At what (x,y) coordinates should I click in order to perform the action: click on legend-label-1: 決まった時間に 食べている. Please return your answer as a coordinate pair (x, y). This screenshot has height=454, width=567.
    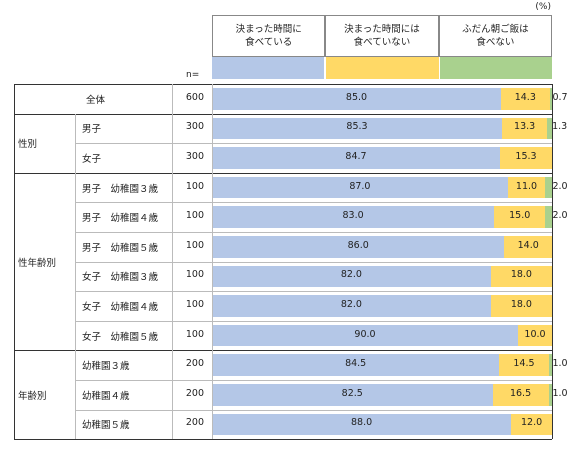
    Looking at the image, I should click on (269, 36).